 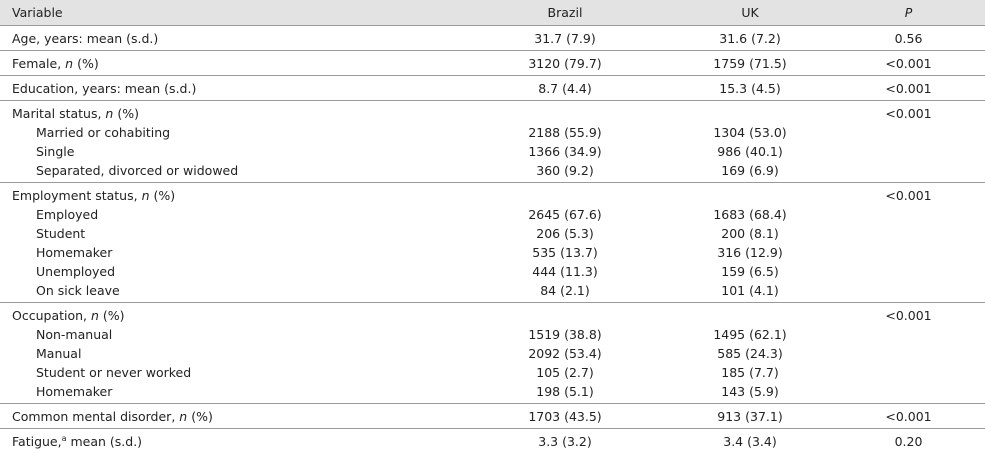 What do you see at coordinates (37, 12) in the screenshot?
I see `column-header: Variable` at bounding box center [37, 12].